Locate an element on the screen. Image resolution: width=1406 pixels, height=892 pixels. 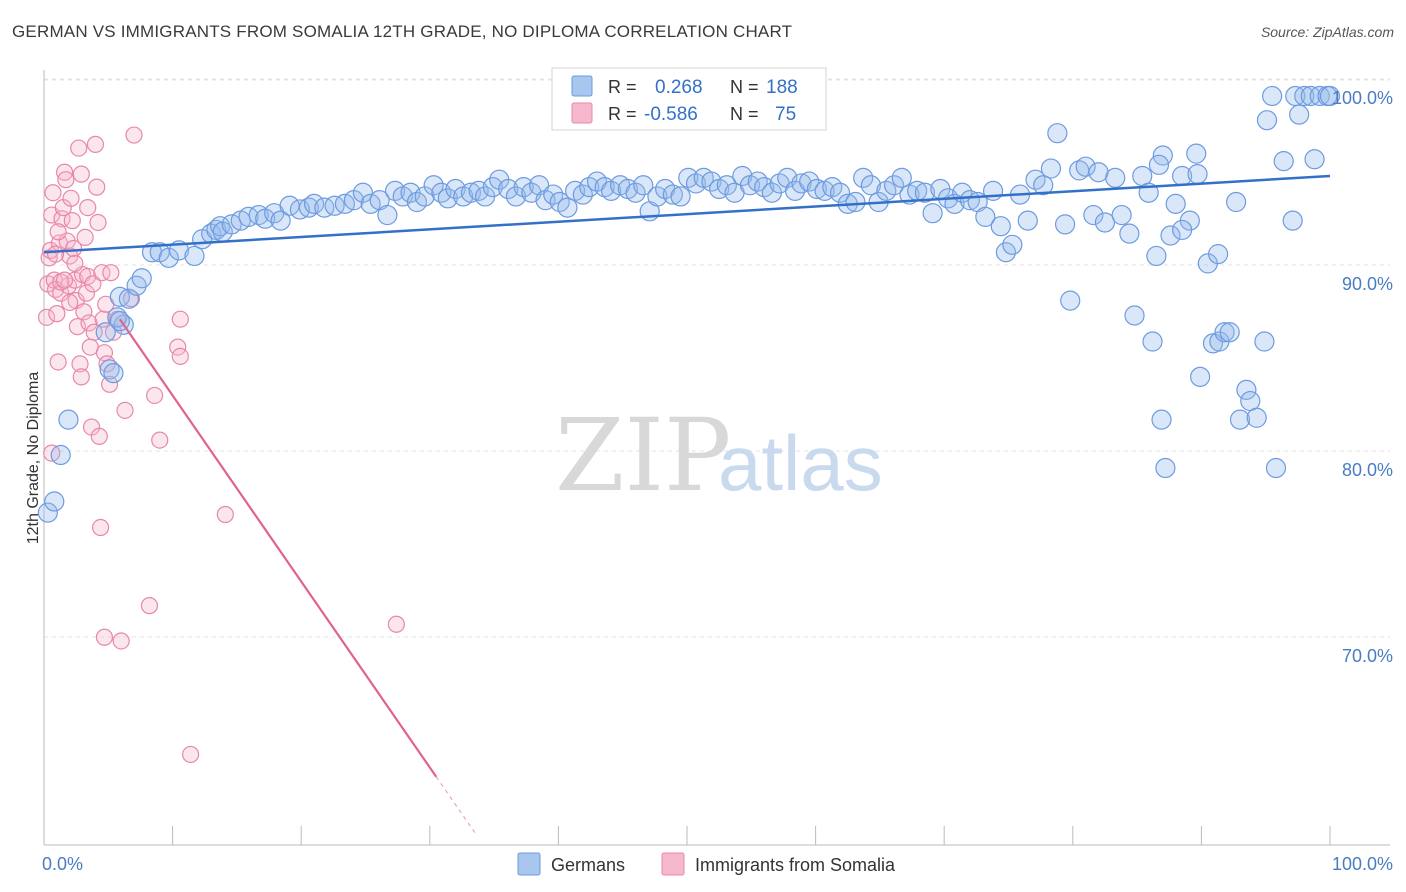
legend-n-value-somalia: 75 is located at coordinates (785, 114).